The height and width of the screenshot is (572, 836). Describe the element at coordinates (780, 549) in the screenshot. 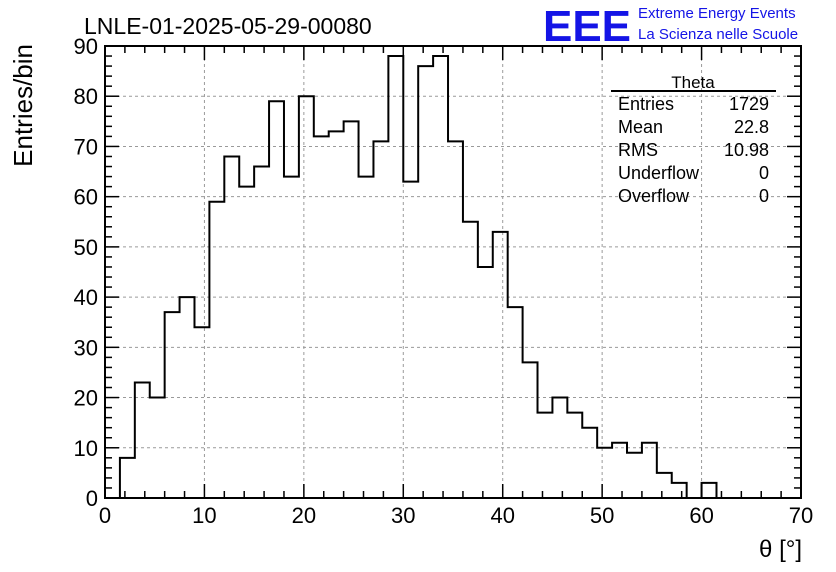

I see `x-axis-label: θ [°]` at that location.